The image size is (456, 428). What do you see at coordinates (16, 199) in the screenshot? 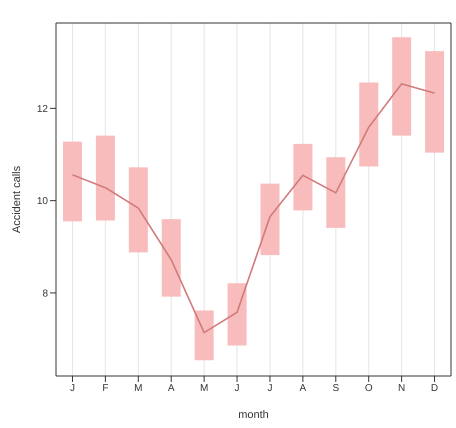
I see `y-axis-title: Accident calls` at bounding box center [16, 199].